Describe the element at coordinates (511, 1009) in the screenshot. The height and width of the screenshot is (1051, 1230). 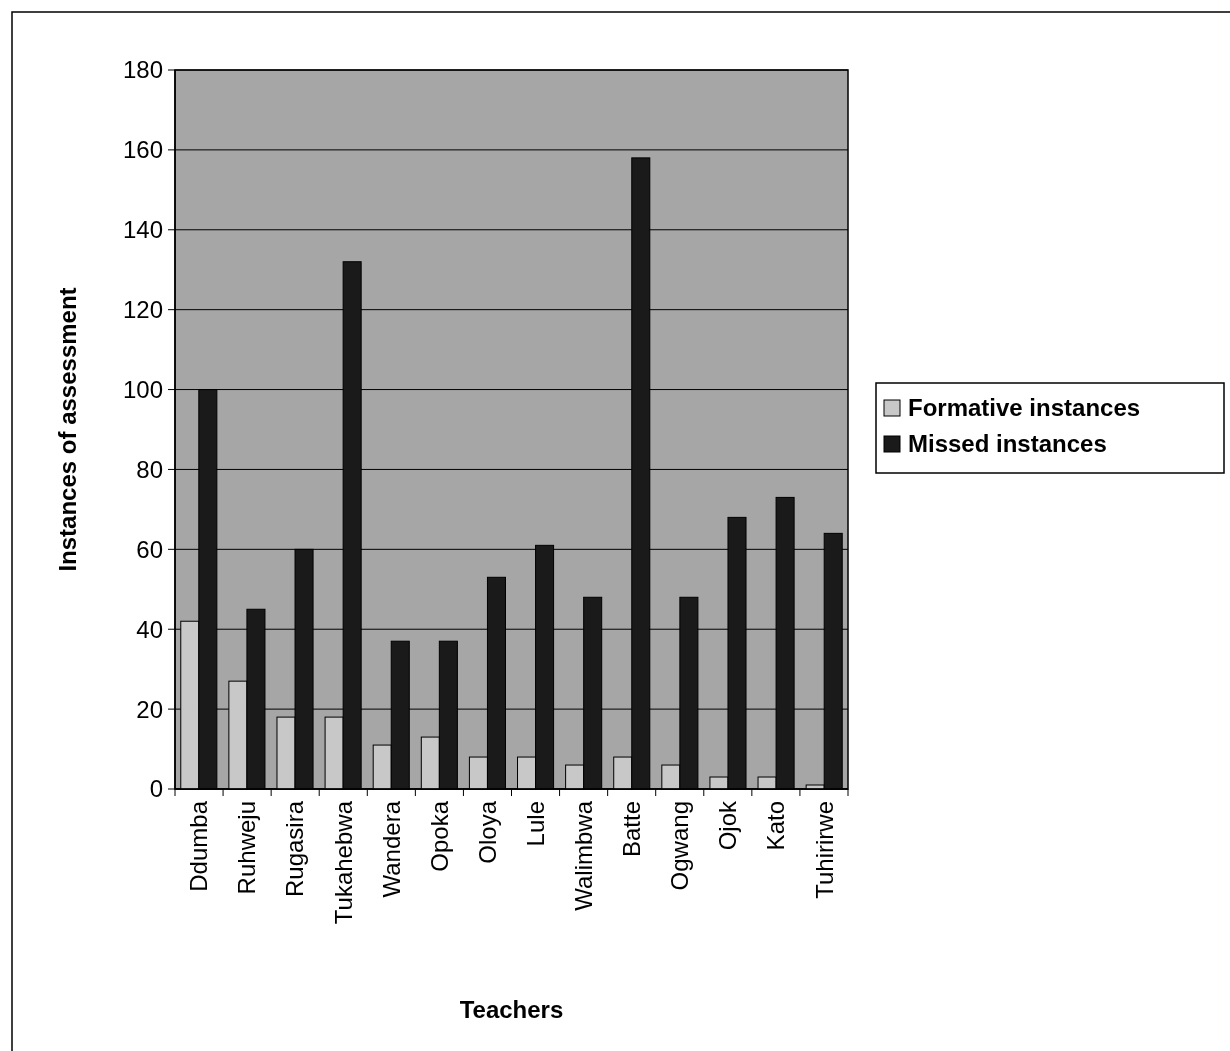
I see `x-axis-title: Teachers` at that location.